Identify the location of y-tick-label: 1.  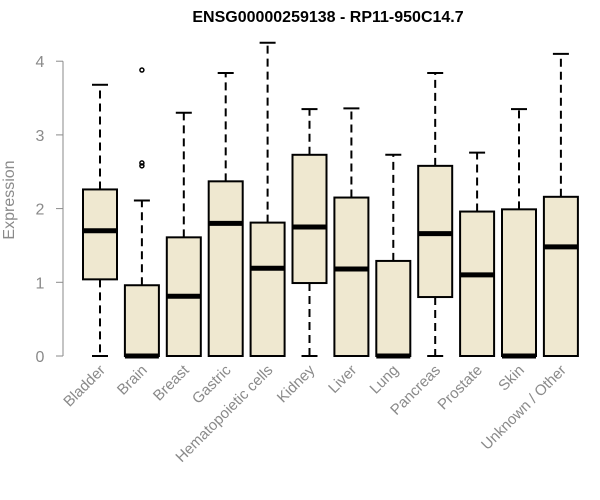
(40, 283).